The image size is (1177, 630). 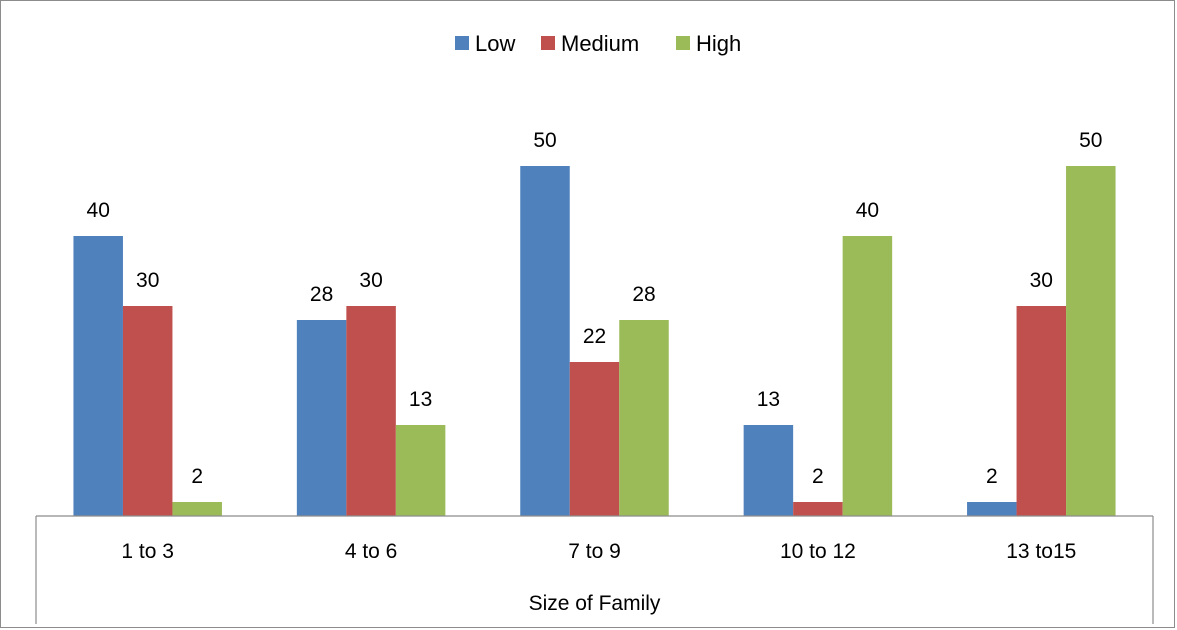 What do you see at coordinates (992, 509) in the screenshot?
I see `bar-low-13-to15` at bounding box center [992, 509].